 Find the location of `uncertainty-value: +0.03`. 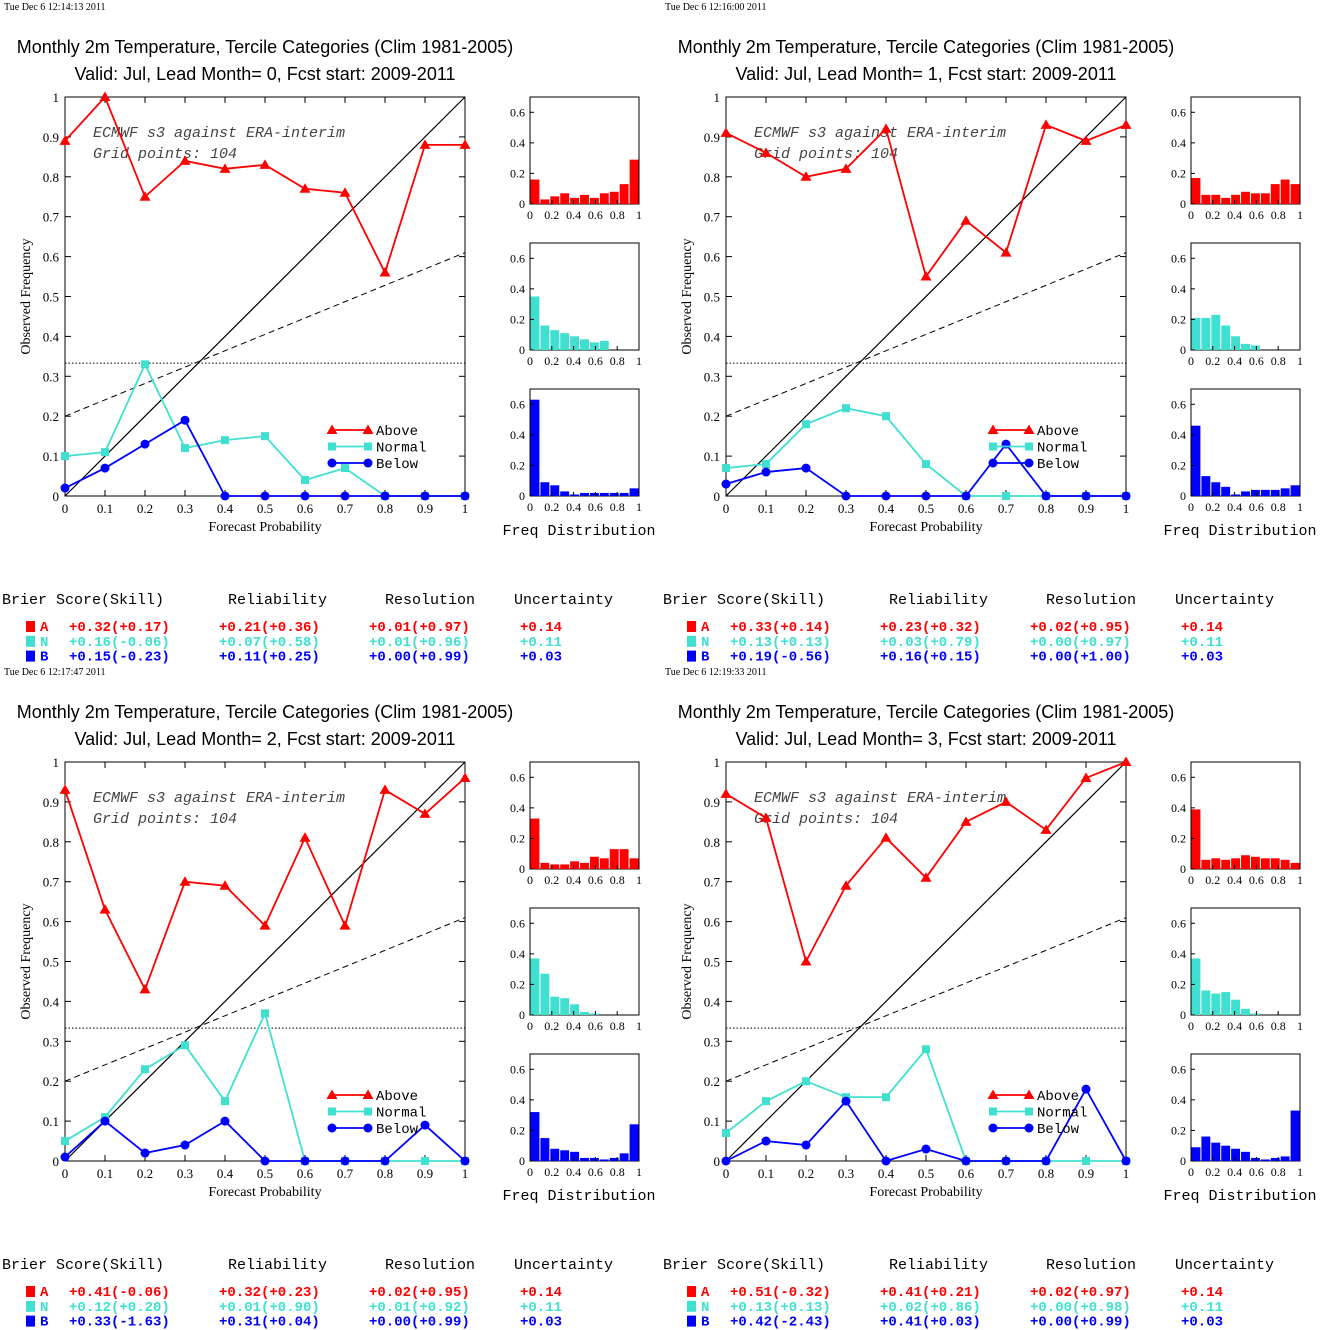

uncertainty-value: +0.03 is located at coordinates (541, 658).